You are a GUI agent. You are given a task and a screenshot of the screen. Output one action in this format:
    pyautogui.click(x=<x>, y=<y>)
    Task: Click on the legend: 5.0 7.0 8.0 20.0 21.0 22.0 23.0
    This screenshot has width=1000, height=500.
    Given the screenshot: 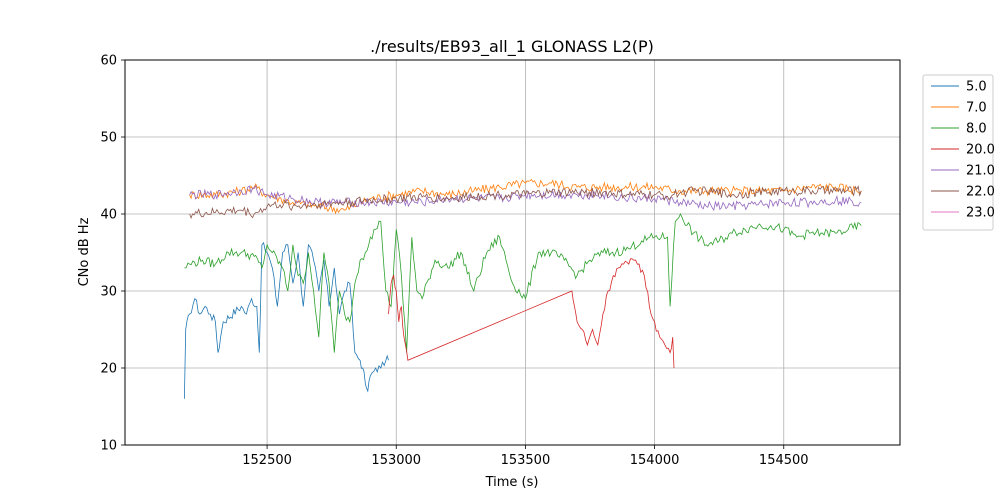 What is the action you would take?
    pyautogui.click(x=958, y=152)
    